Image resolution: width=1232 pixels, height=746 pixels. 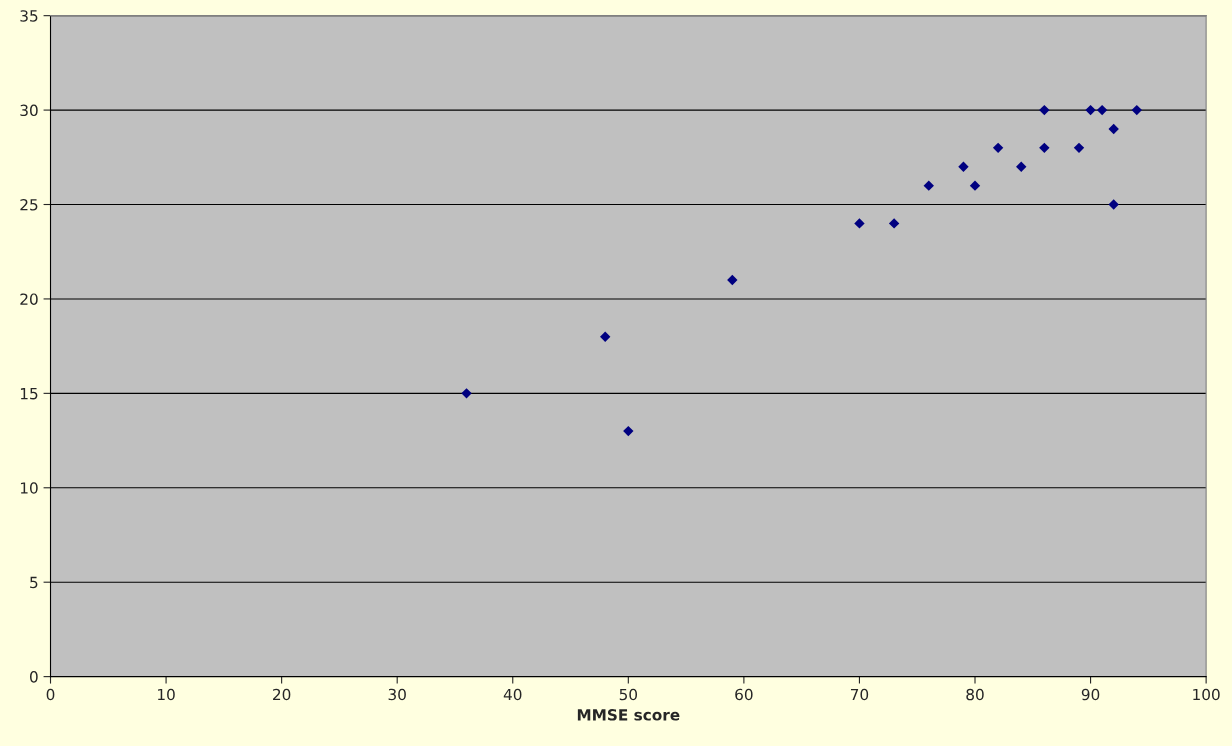 I want to click on x-tick-label: 30, so click(x=397, y=694).